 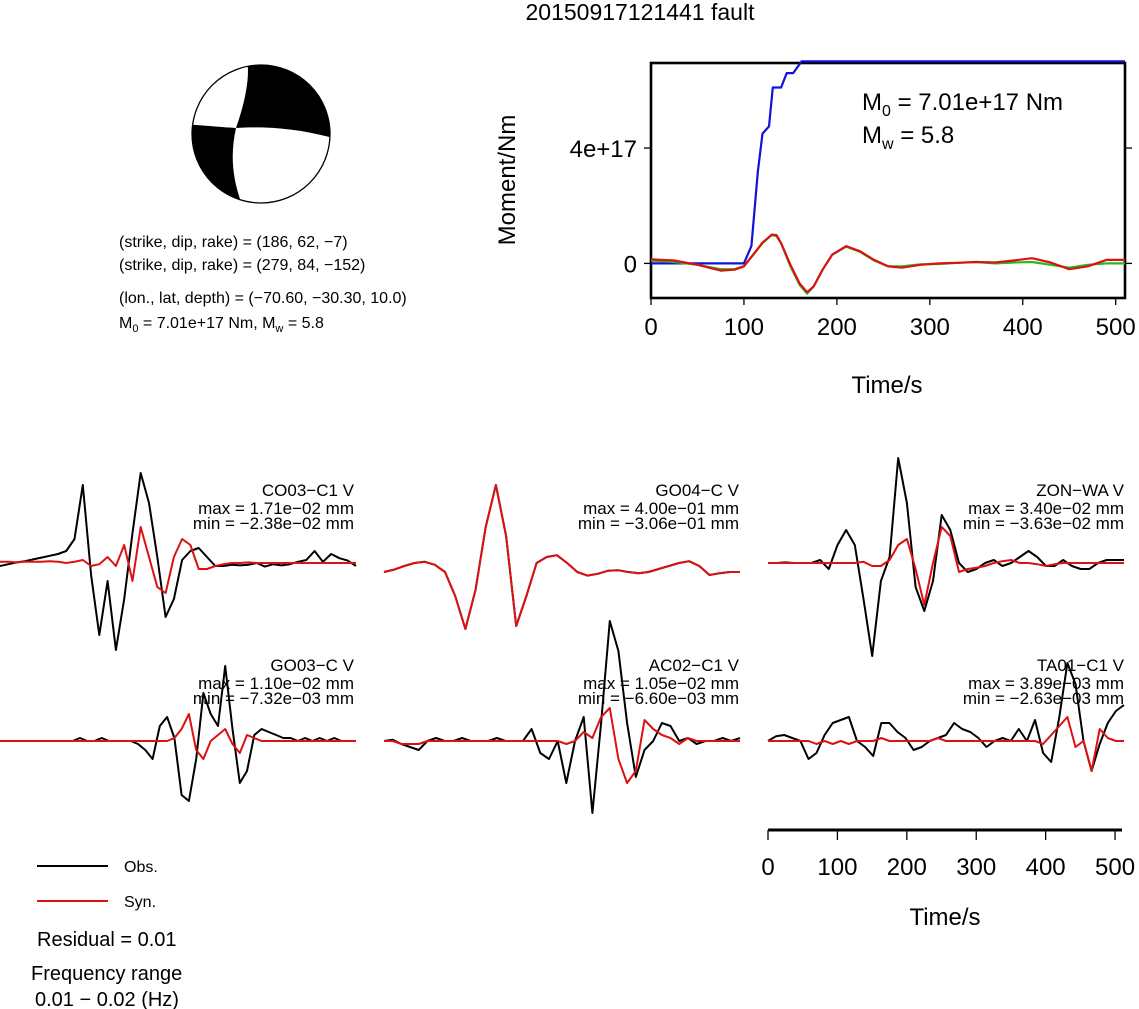 I want to click on waveform-xtick-label: 400, so click(x=1046, y=867).